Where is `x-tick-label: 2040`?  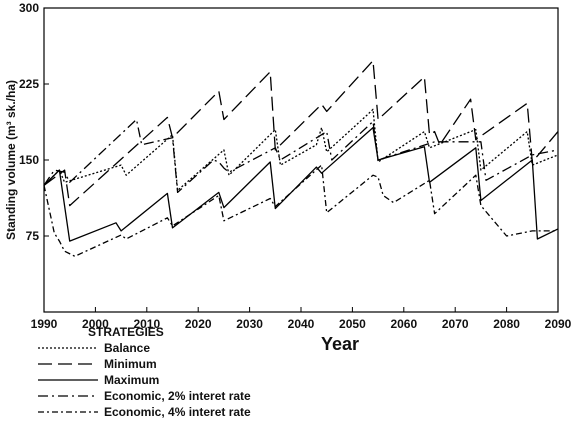 x-tick-label: 2040 is located at coordinates (301, 324).